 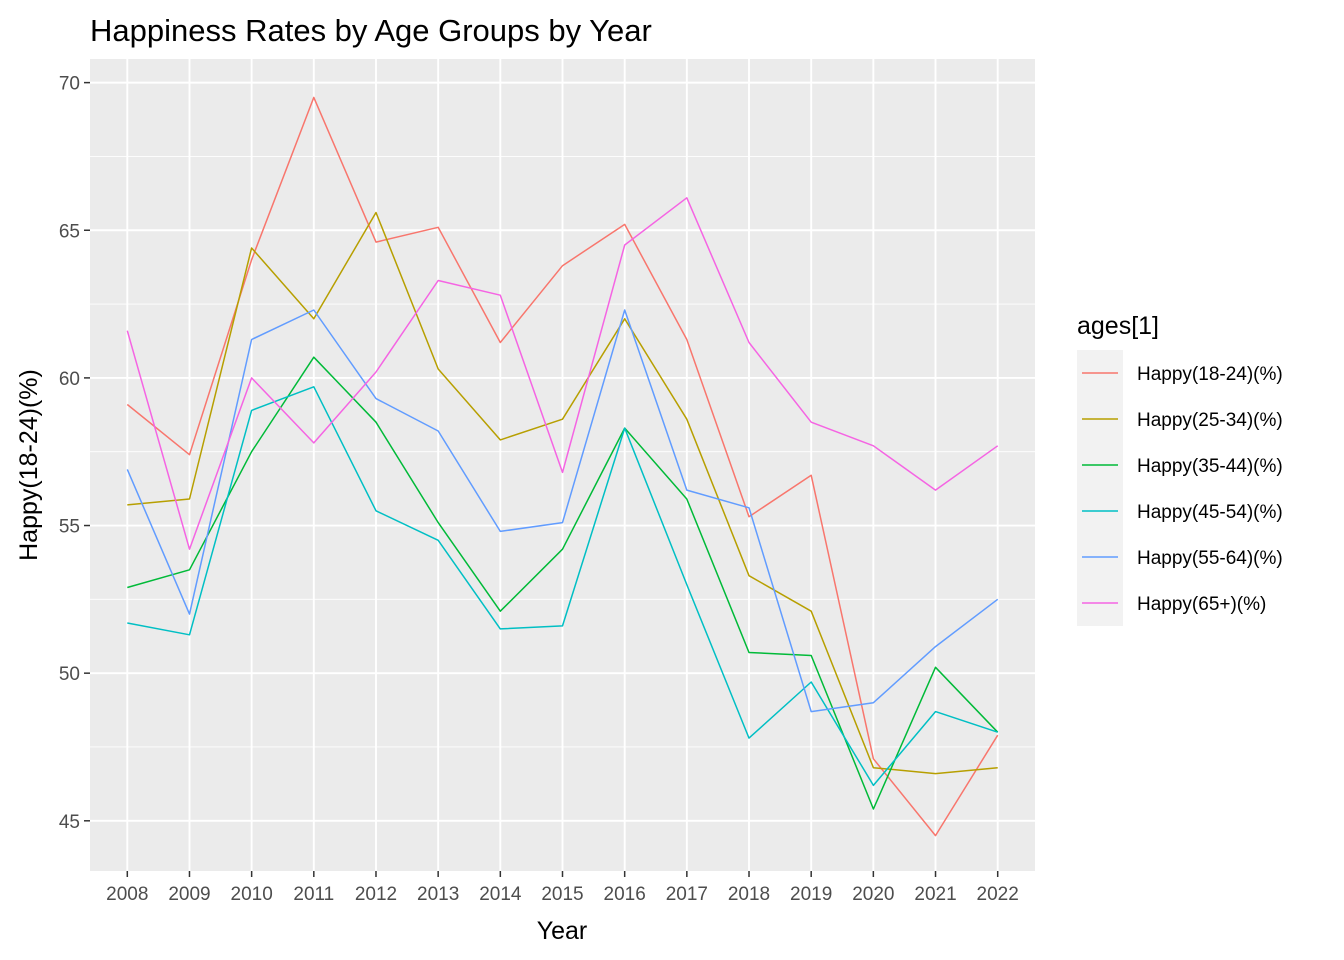 What do you see at coordinates (1210, 512) in the screenshot?
I see `legend-label: Happy(45-54)(%)` at bounding box center [1210, 512].